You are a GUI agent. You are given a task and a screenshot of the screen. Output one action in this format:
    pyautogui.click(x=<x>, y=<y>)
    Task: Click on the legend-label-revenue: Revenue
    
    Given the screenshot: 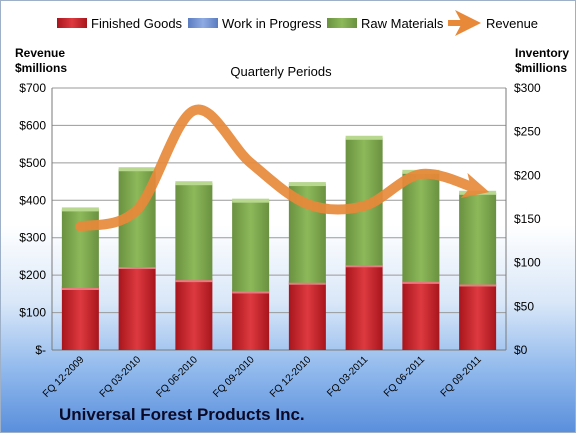 What is the action you would take?
    pyautogui.click(x=512, y=23)
    